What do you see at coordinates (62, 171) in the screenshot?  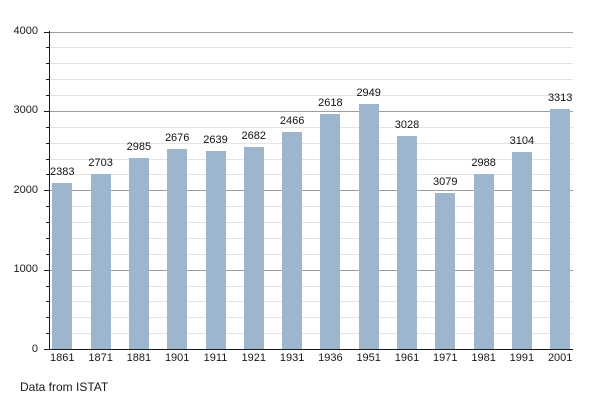 I see `bar-value-label: 2383` at bounding box center [62, 171].